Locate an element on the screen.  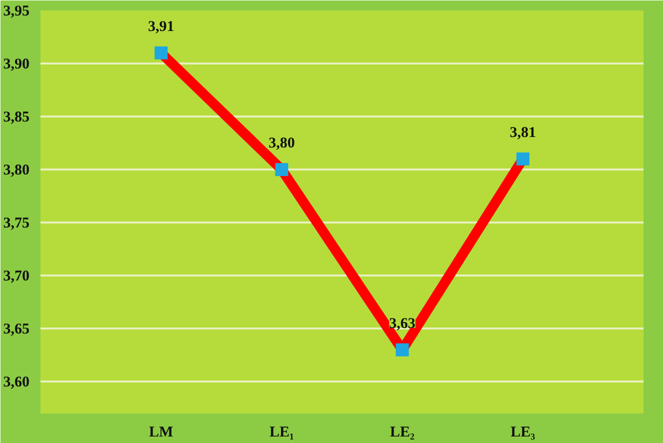
data-label: 3,80 is located at coordinates (281, 144).